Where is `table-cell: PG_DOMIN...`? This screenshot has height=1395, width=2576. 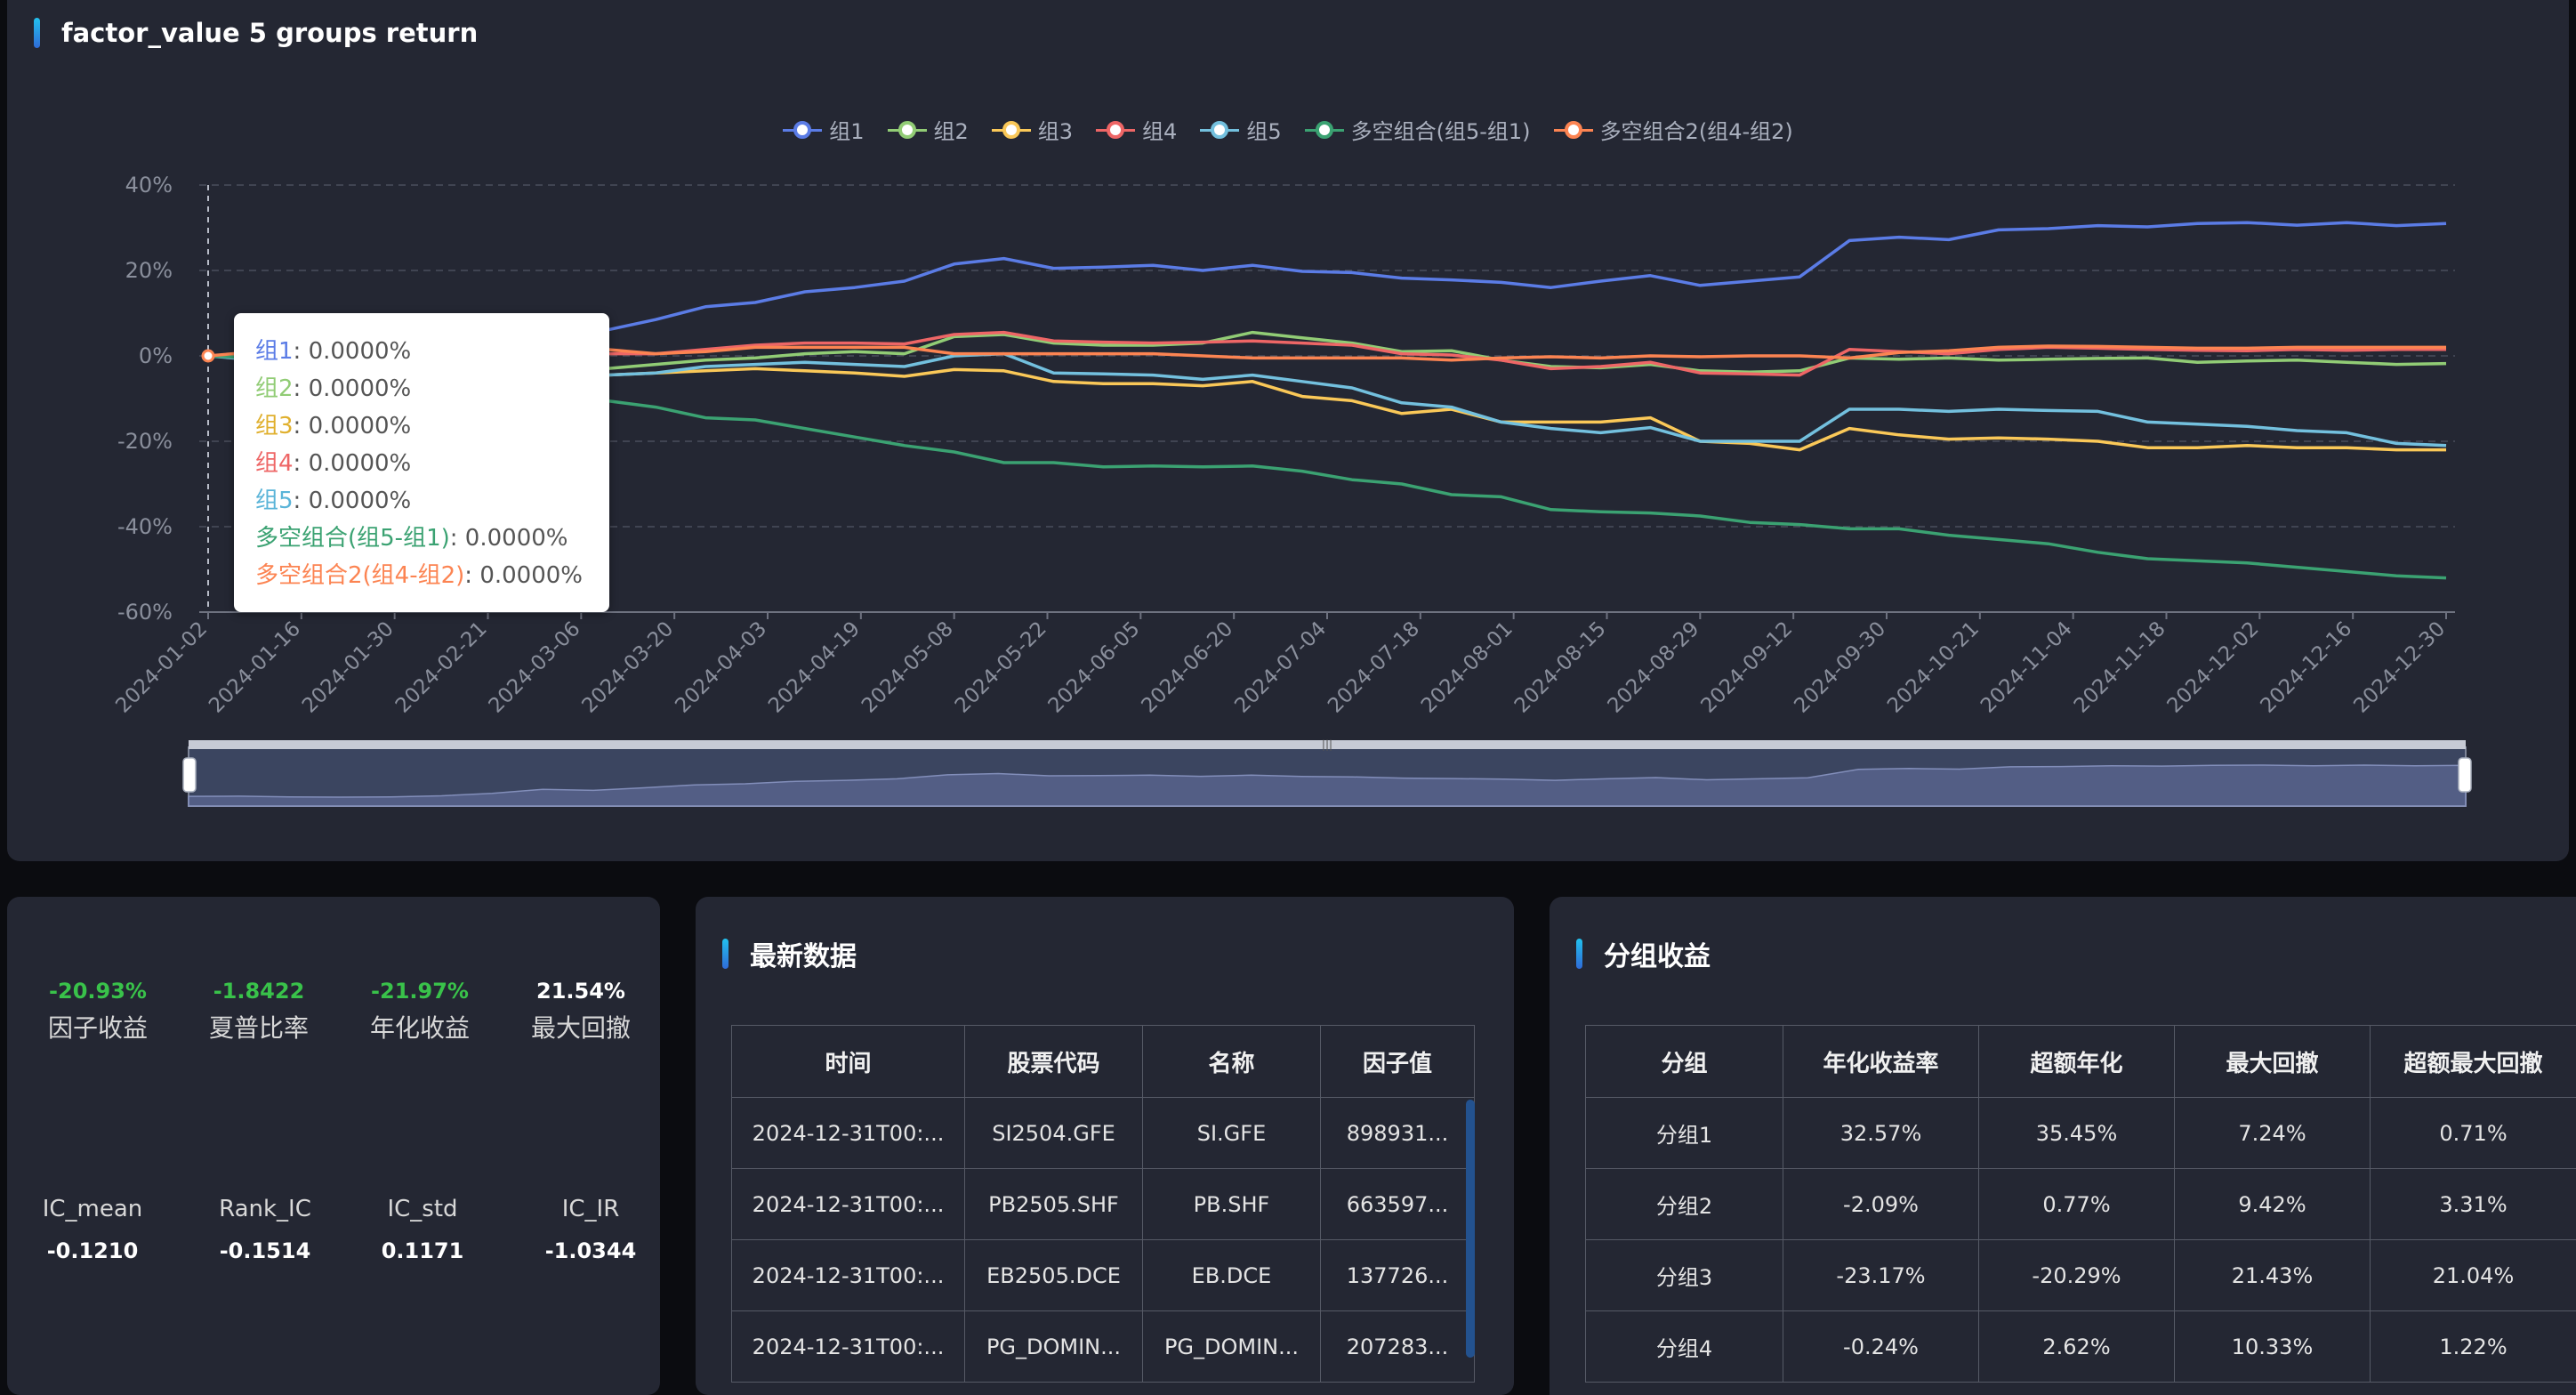
table-cell: PG_DOMIN... is located at coordinates (1054, 1347).